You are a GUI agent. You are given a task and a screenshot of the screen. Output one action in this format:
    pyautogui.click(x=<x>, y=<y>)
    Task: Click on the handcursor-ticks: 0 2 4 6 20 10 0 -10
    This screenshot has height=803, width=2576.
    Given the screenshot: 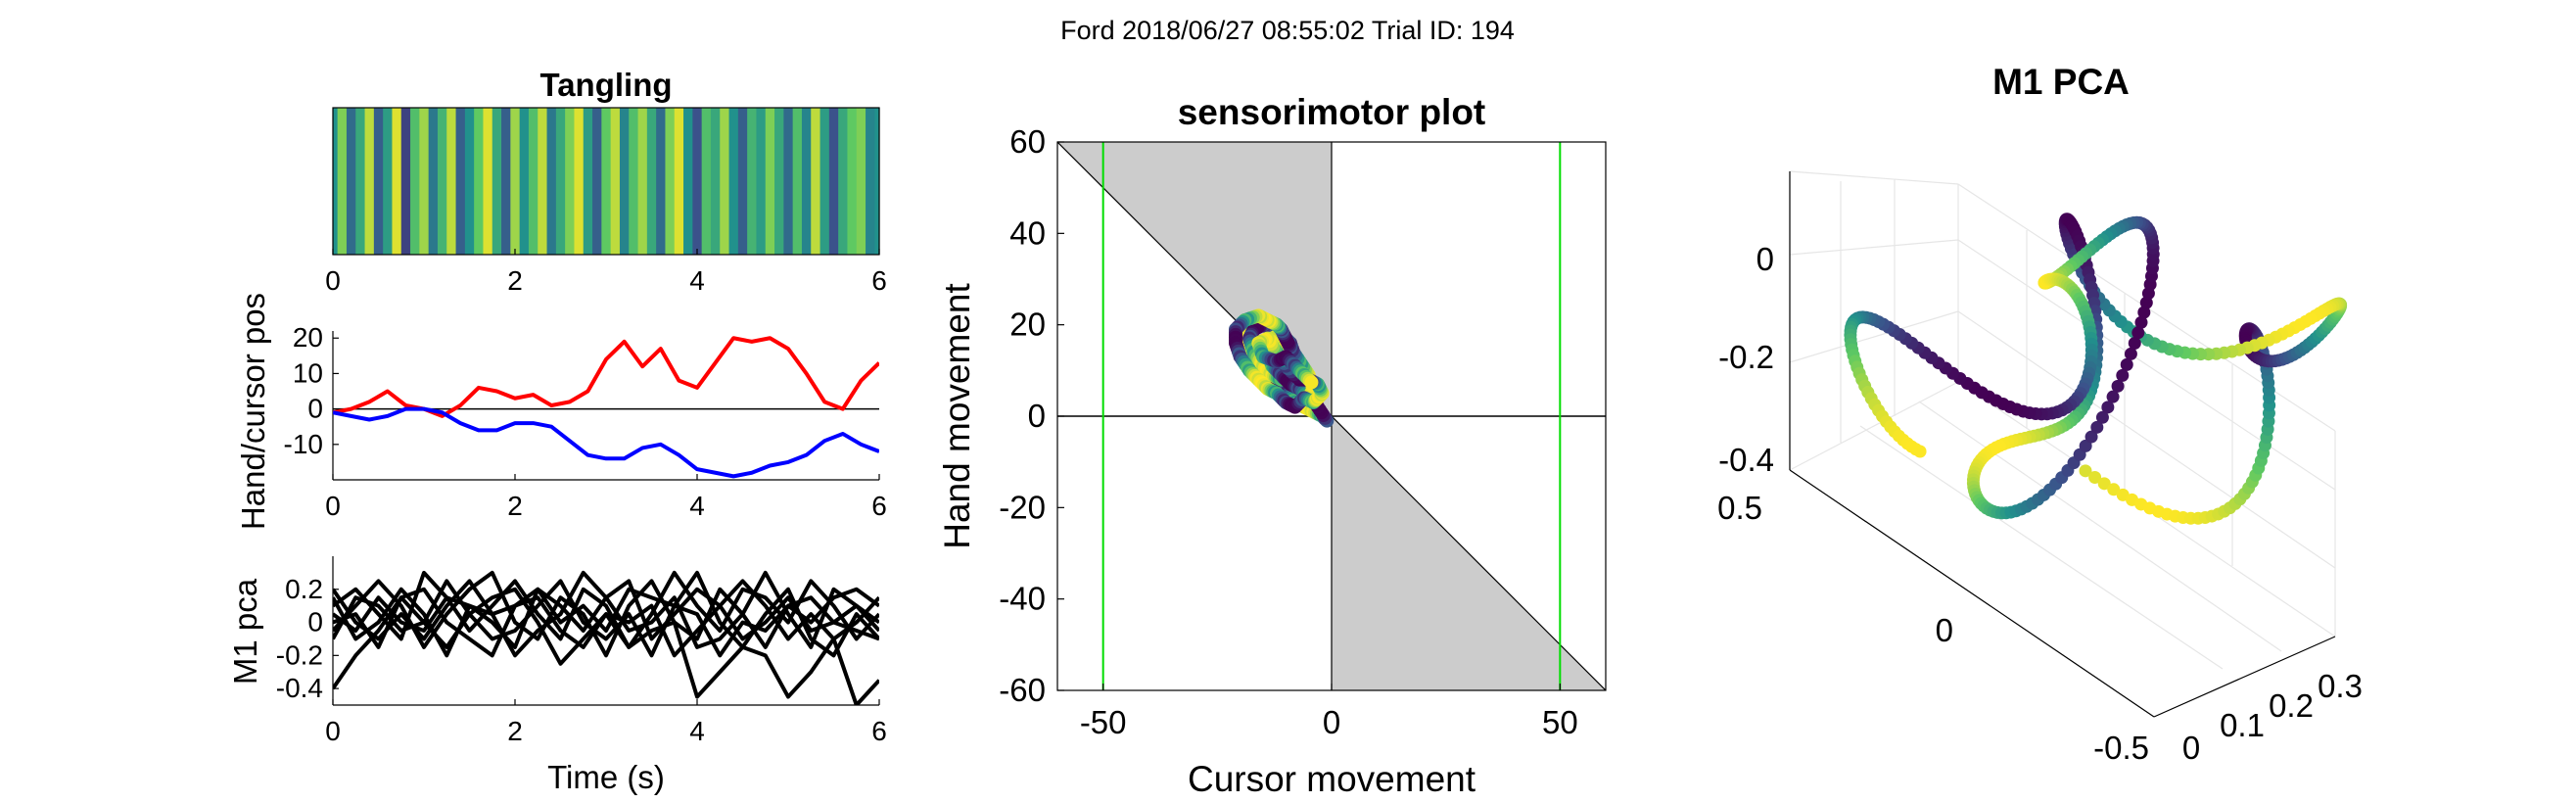 What is the action you would take?
    pyautogui.click(x=585, y=422)
    